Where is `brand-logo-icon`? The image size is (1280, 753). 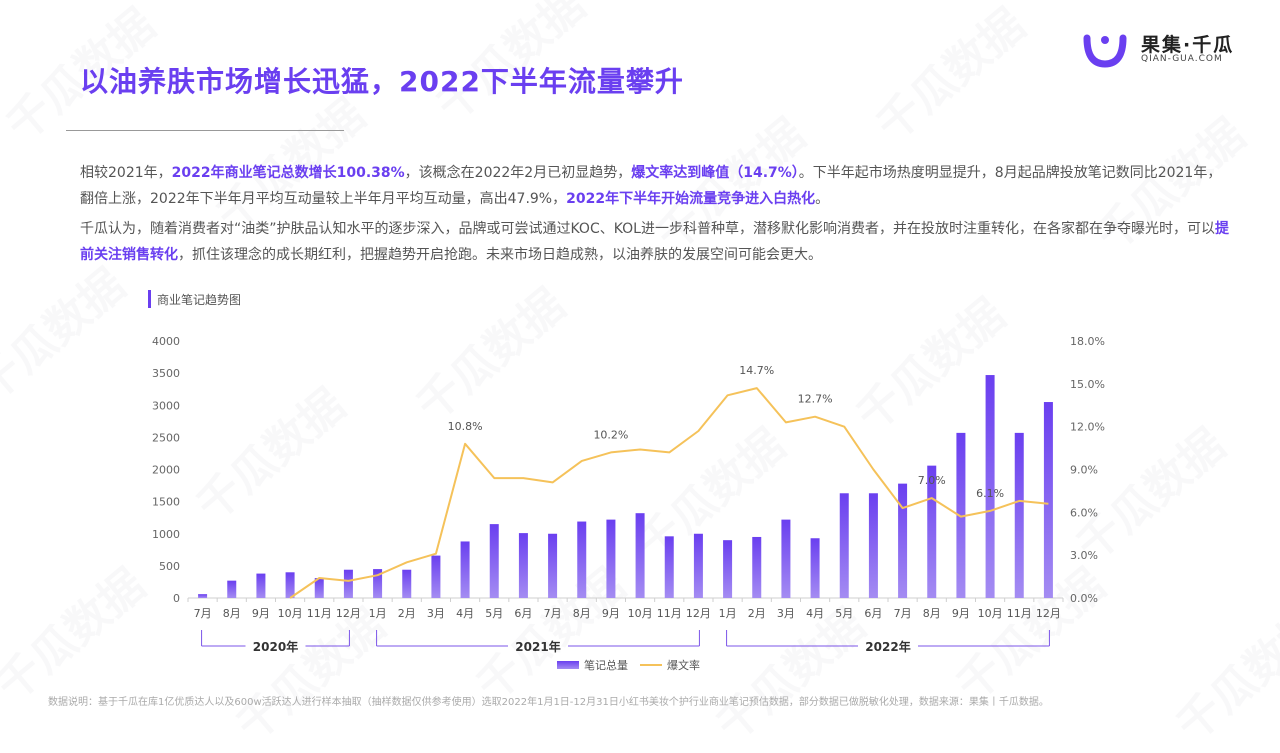 brand-logo-icon is located at coordinates (1105, 51).